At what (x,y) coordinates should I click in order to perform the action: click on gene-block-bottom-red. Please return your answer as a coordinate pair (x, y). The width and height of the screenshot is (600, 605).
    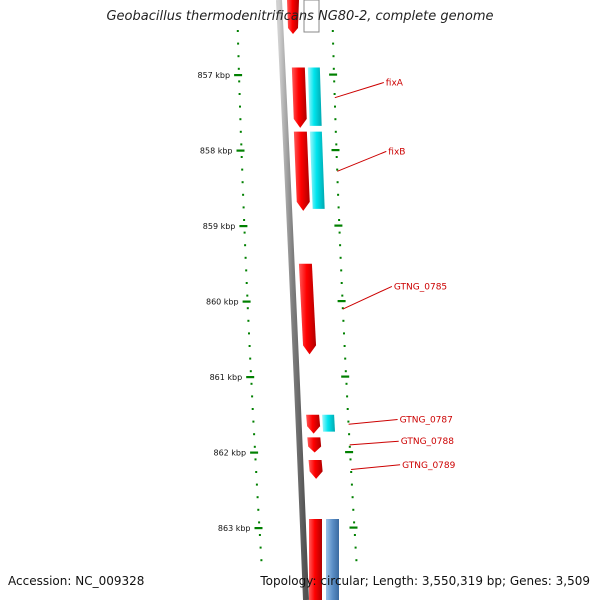
    Looking at the image, I should click on (315, 559).